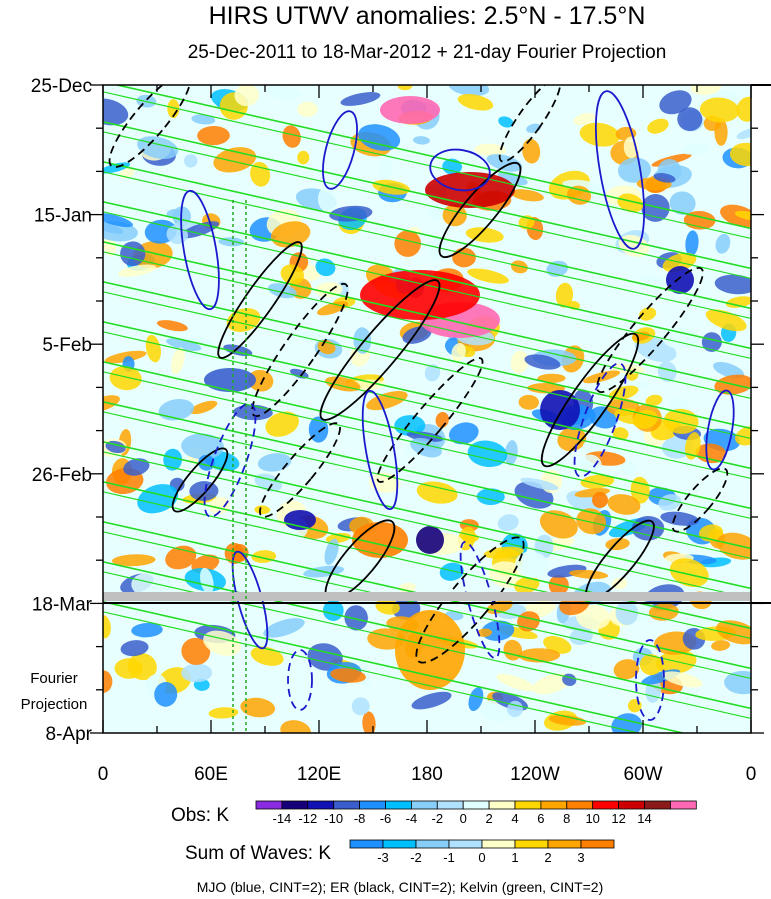 The width and height of the screenshot is (771, 899). I want to click on colorbar-tick-label: -10, so click(333, 818).